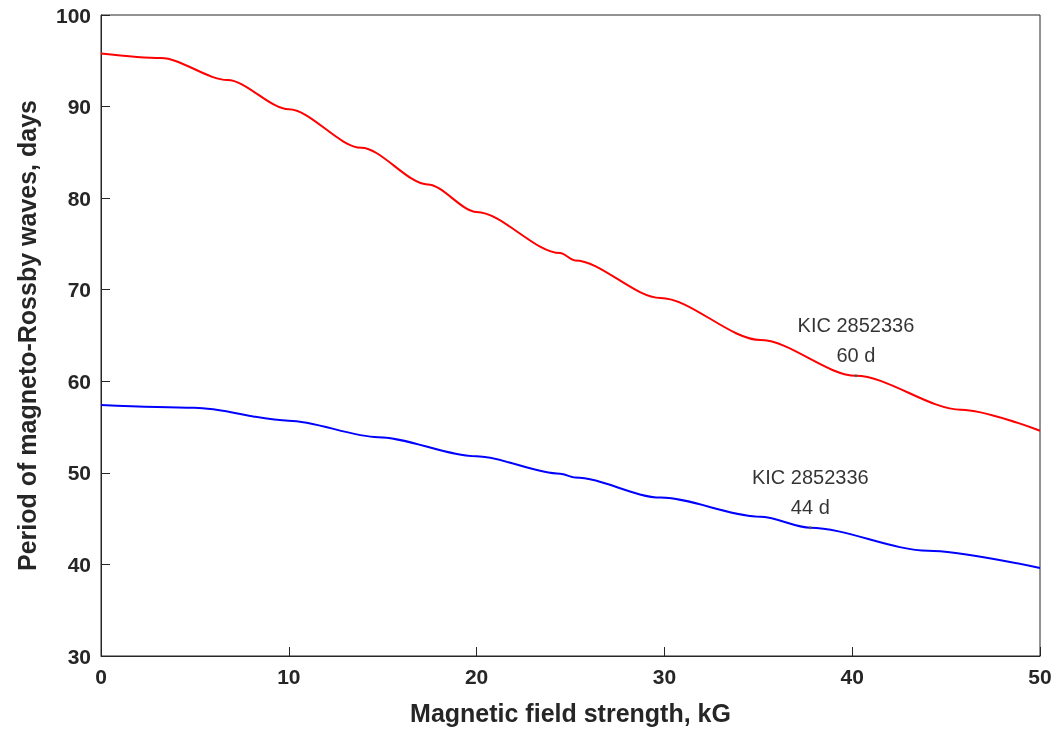  I want to click on y-tick-label: 70, so click(79, 290).